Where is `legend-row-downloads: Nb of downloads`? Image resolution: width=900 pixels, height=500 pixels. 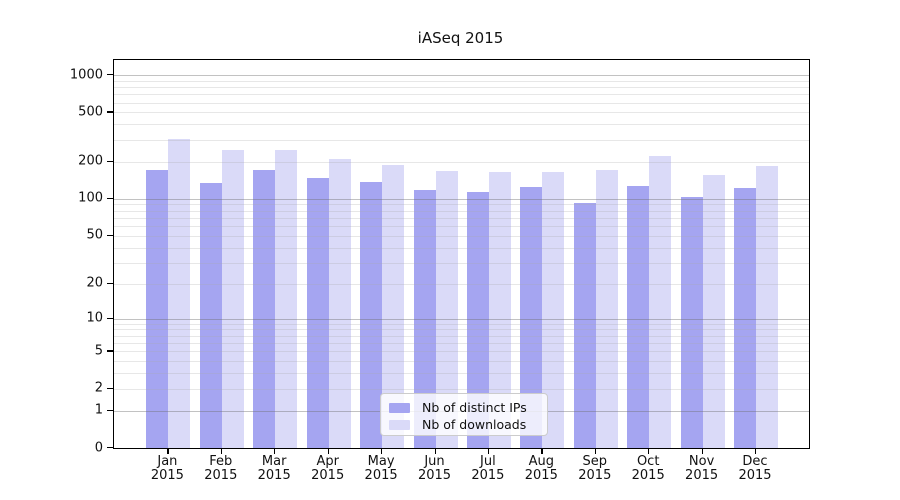
legend-row-downloads: Nb of downloads is located at coordinates (464, 424).